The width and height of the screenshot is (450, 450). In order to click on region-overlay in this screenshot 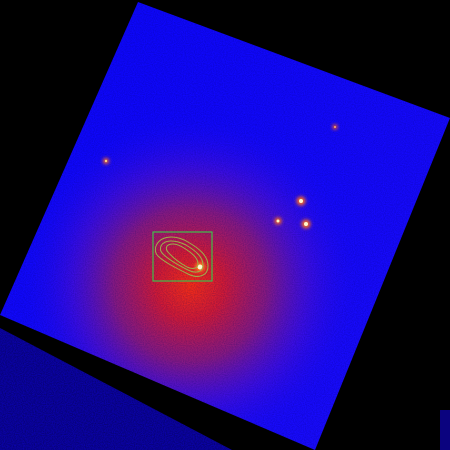, I will do `click(182, 256)`.